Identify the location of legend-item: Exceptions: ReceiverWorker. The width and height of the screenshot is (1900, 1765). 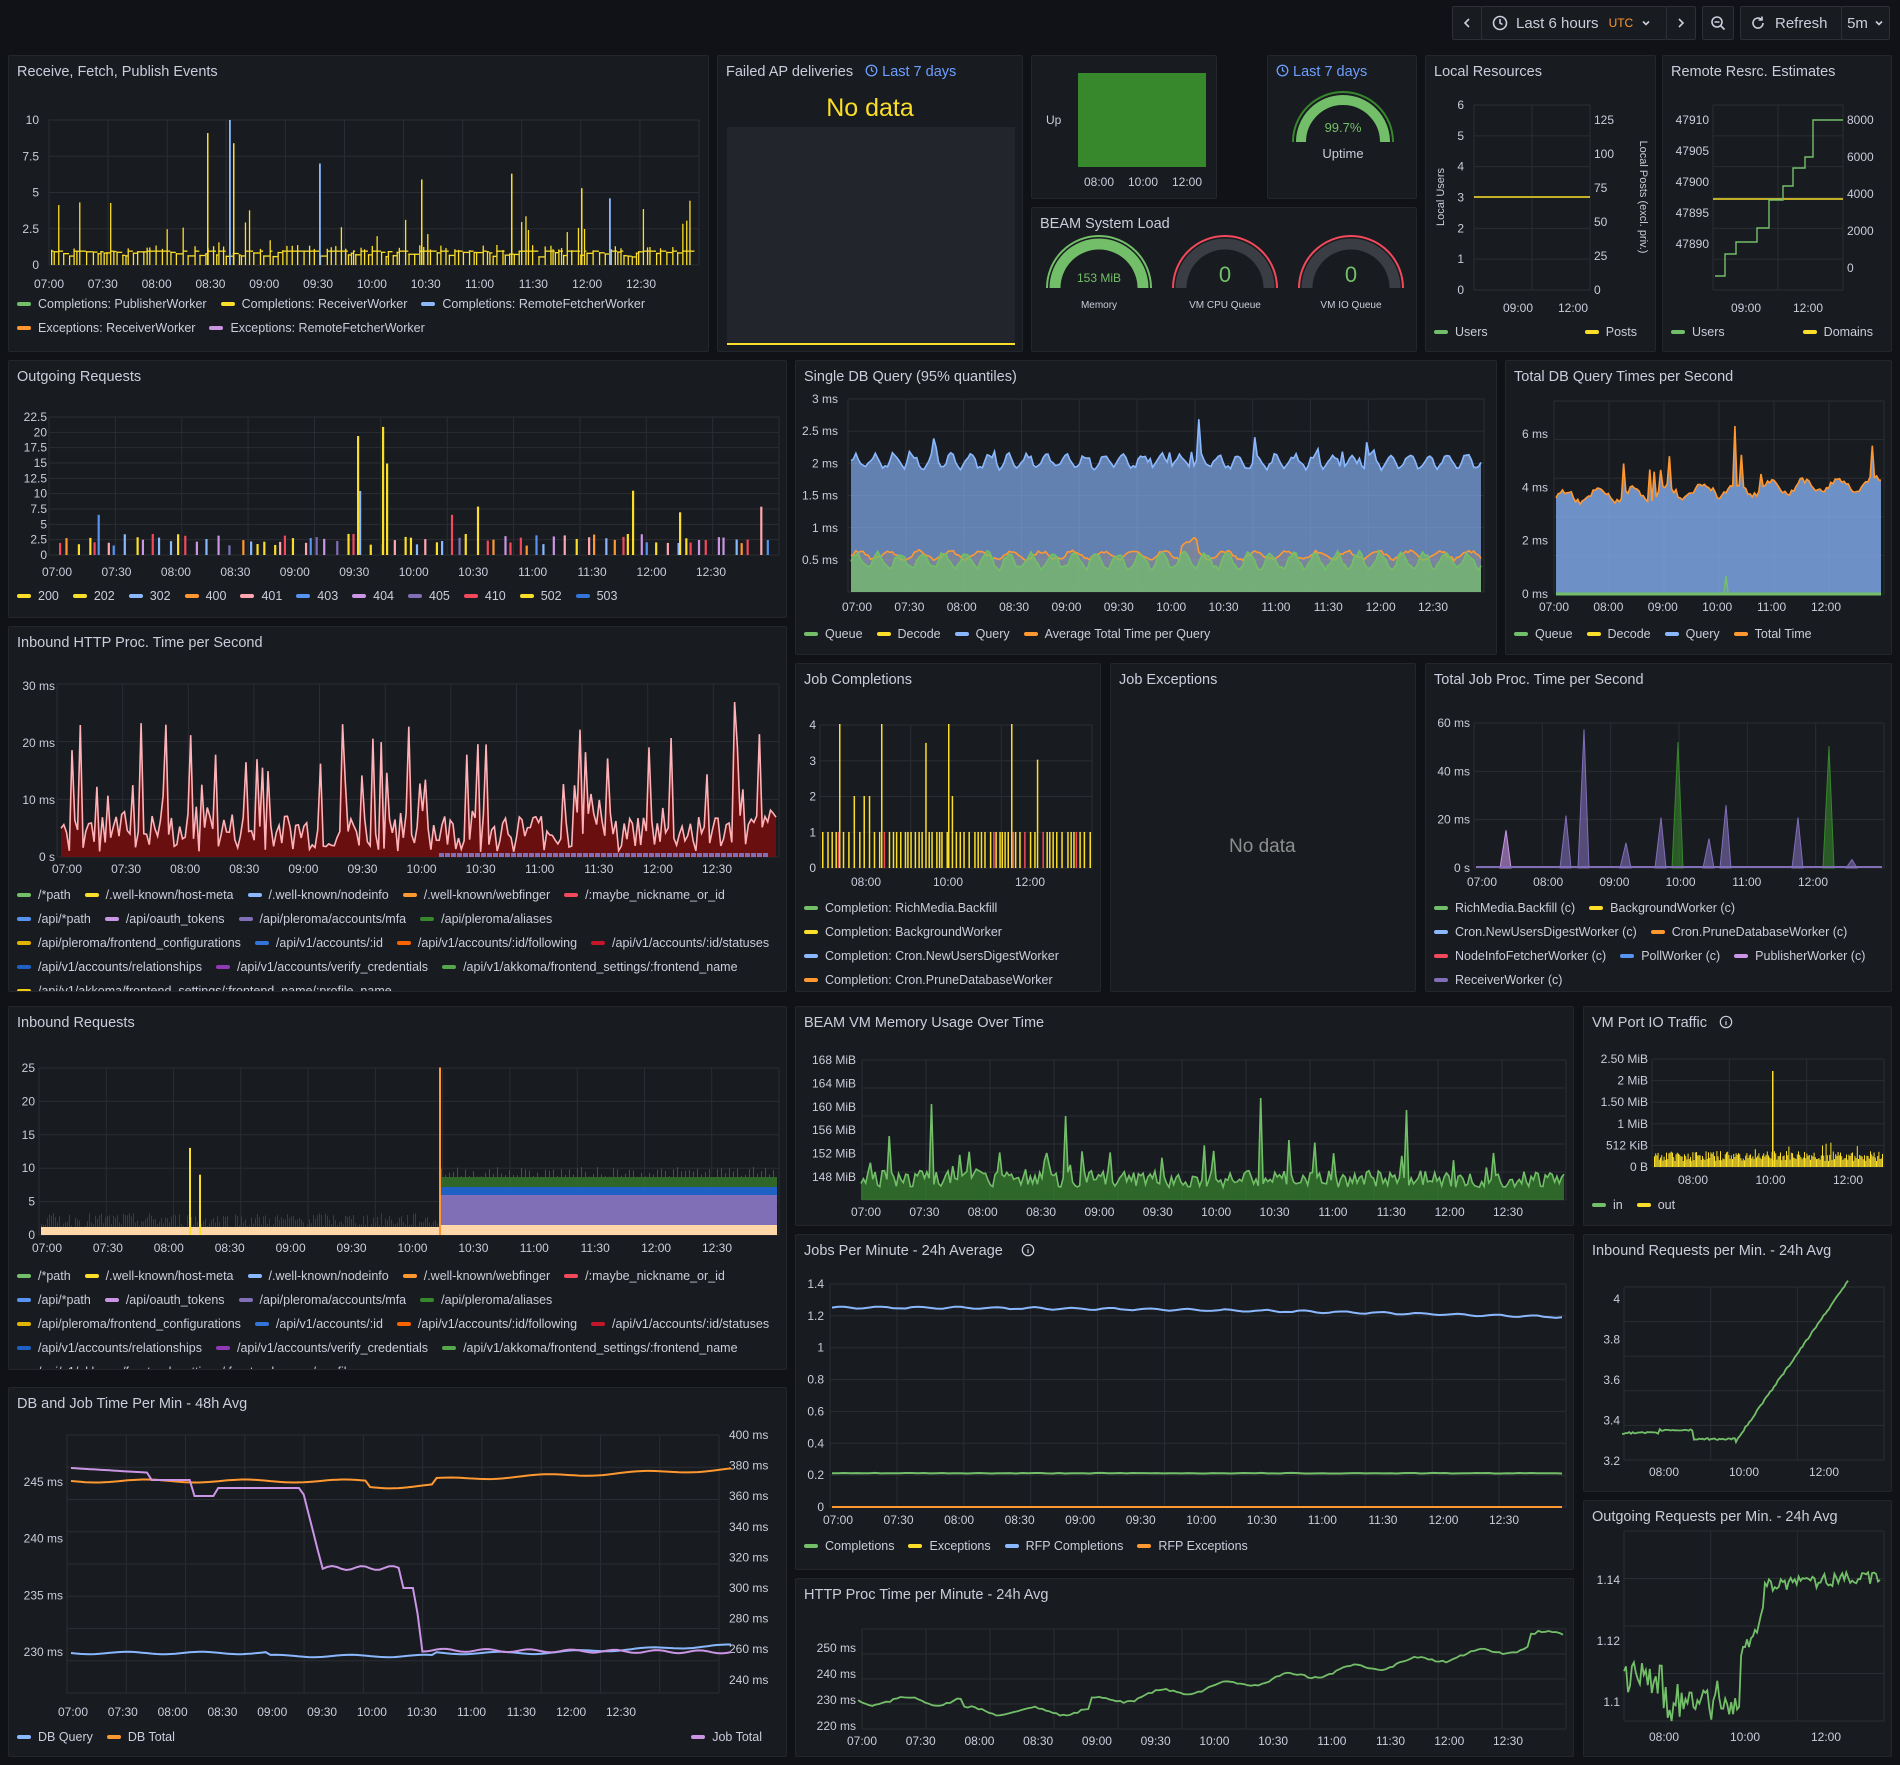
(106, 328).